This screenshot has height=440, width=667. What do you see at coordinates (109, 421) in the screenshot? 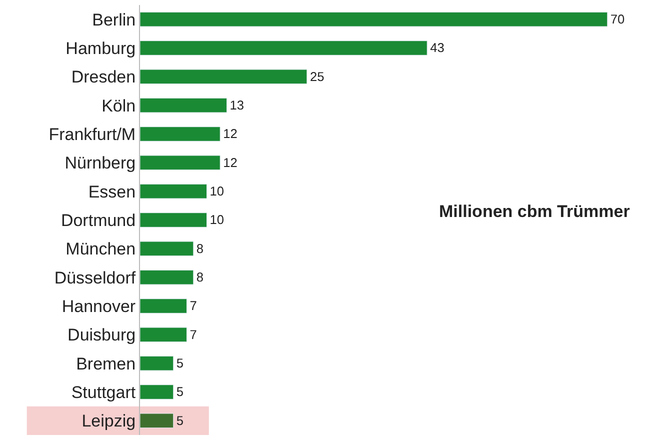
I see `y-tick-label: Leipzig` at bounding box center [109, 421].